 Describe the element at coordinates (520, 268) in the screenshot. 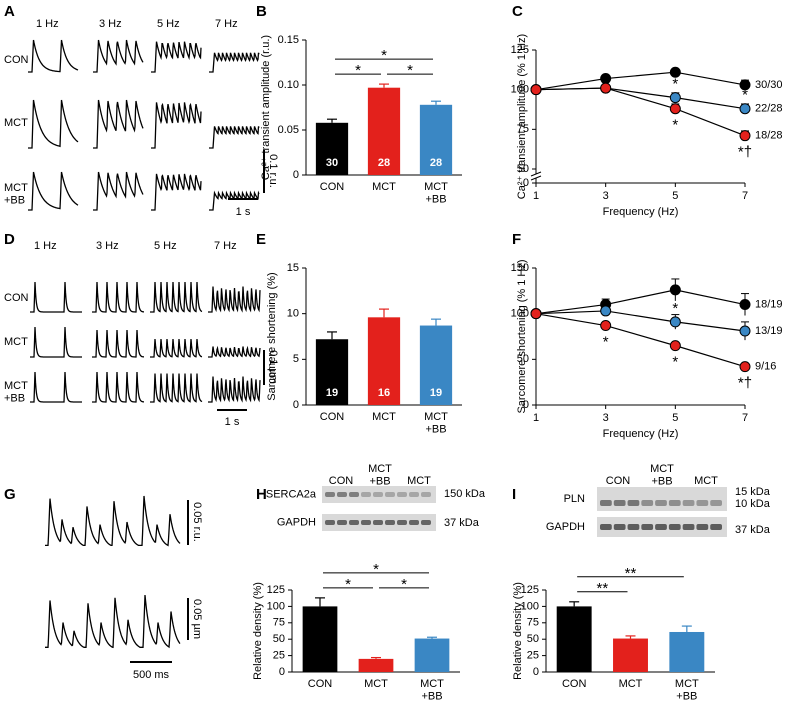

I see `y-tick-label: 150` at that location.